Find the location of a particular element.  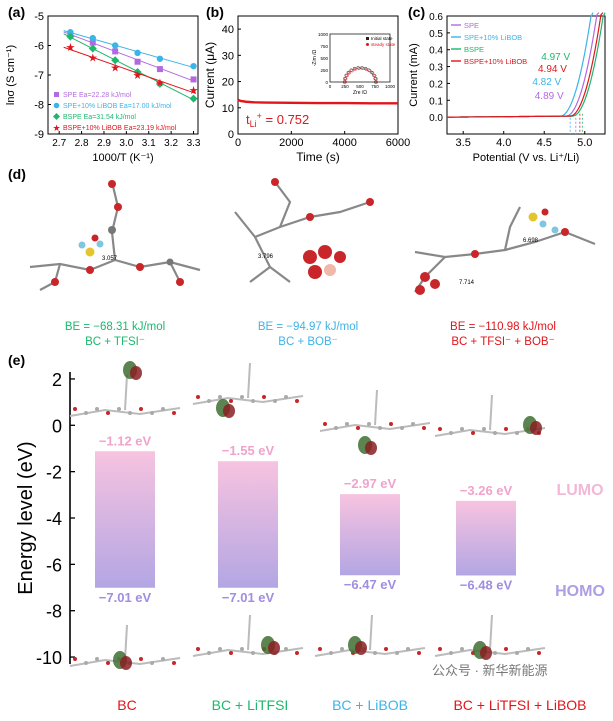

x-axis-label: Time (s) is located at coordinates (318, 157).